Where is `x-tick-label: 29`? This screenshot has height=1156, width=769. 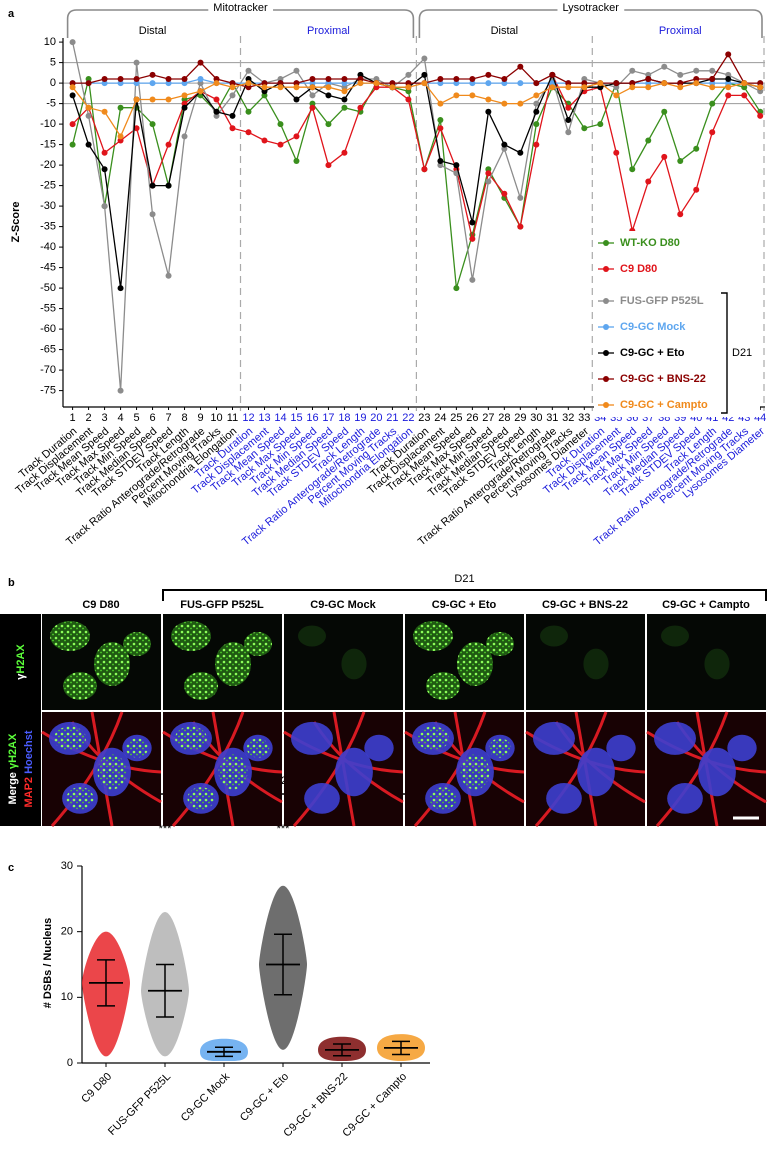
x-tick-label: 29 is located at coordinates (520, 418).